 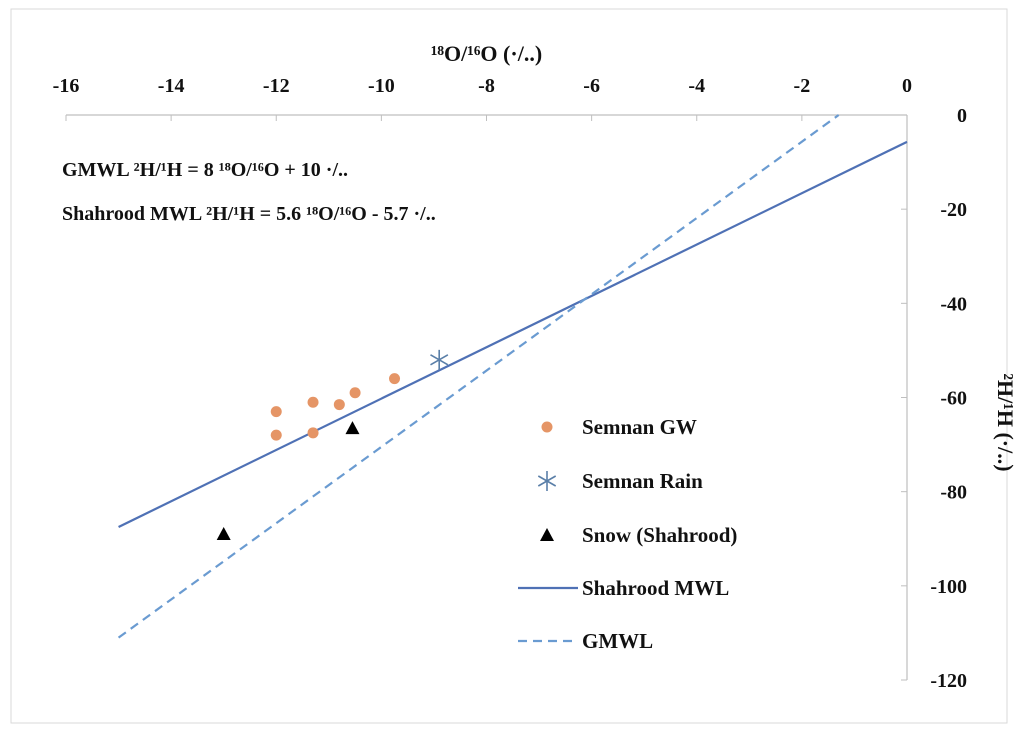 What do you see at coordinates (486, 53) in the screenshot?
I see `x-axis-title: ¹⁸O/¹⁶O (·/..)` at bounding box center [486, 53].